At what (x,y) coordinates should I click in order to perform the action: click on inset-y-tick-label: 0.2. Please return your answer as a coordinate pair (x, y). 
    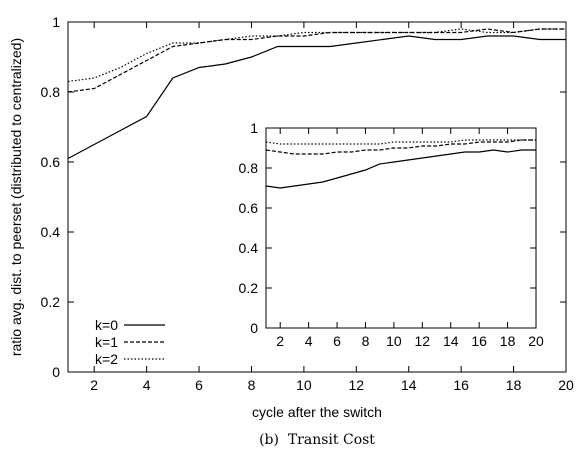
    Looking at the image, I should click on (249, 288).